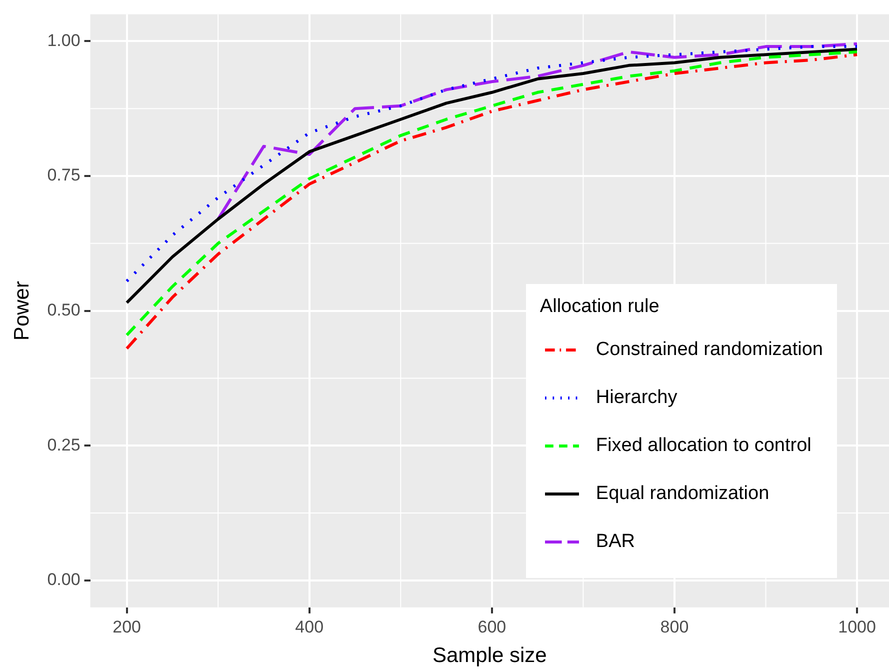 Image resolution: width=889 pixels, height=669 pixels. What do you see at coordinates (492, 626) in the screenshot?
I see `x-tick-label: 600` at bounding box center [492, 626].